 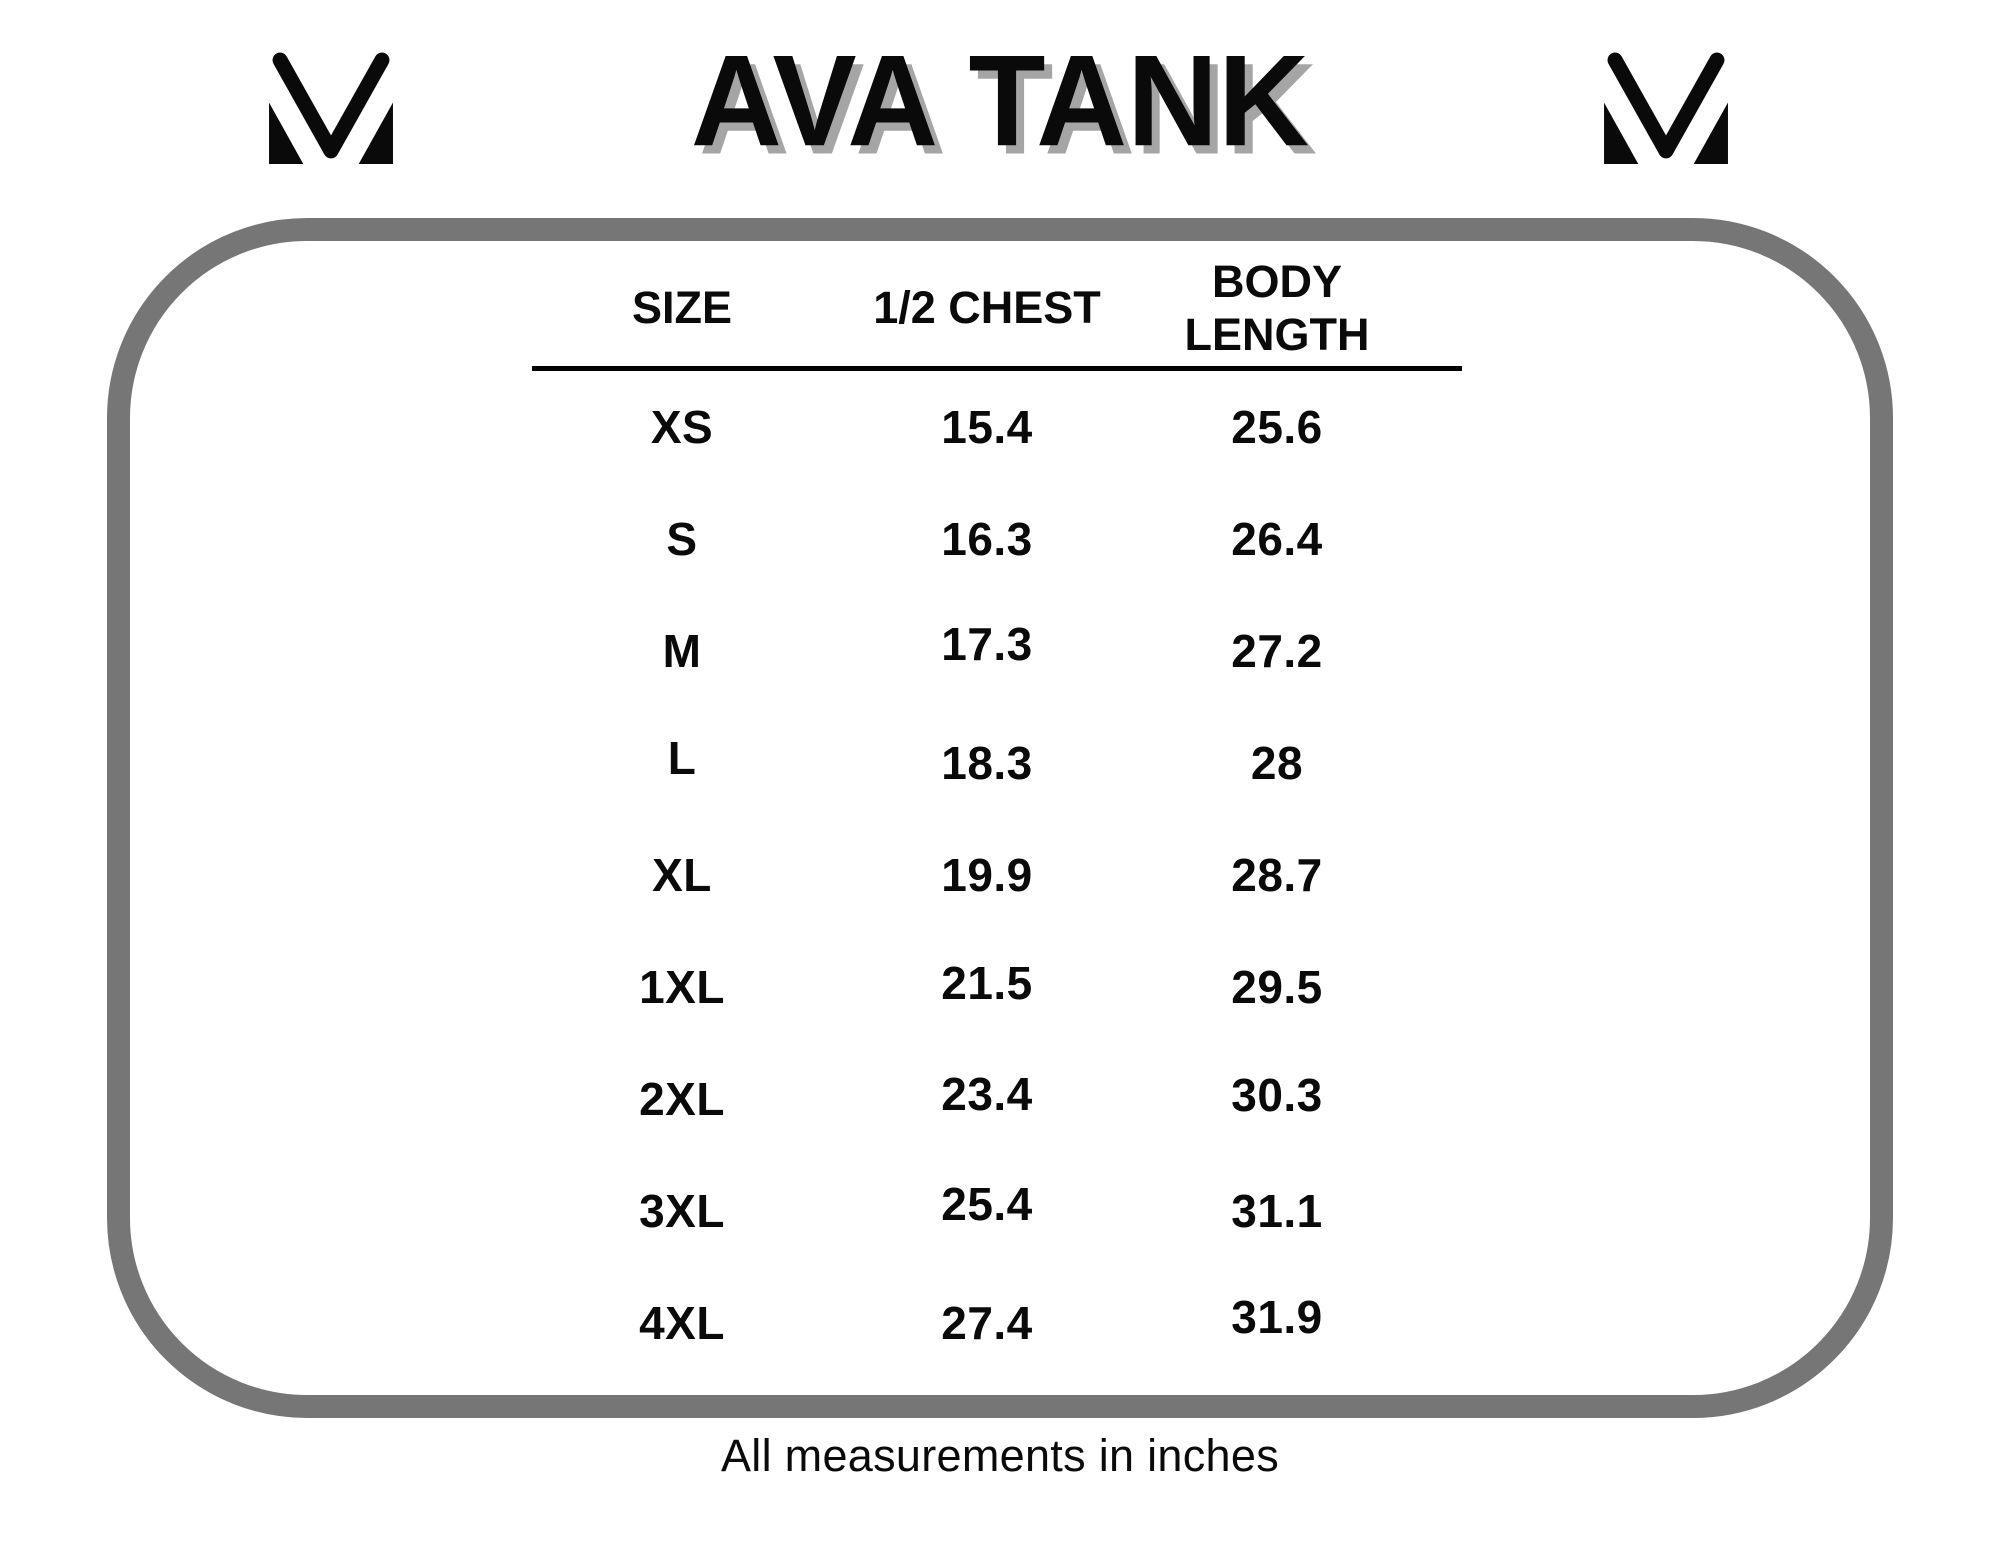 What do you see at coordinates (987, 1204) in the screenshot?
I see `half-chest-cell: 25.4` at bounding box center [987, 1204].